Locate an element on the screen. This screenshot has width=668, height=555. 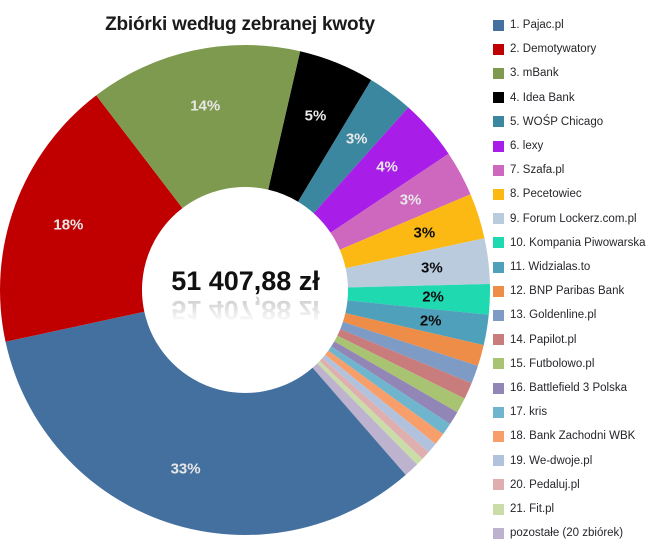
legend-item: 15. Futbolowo.pl is located at coordinates (543, 364).